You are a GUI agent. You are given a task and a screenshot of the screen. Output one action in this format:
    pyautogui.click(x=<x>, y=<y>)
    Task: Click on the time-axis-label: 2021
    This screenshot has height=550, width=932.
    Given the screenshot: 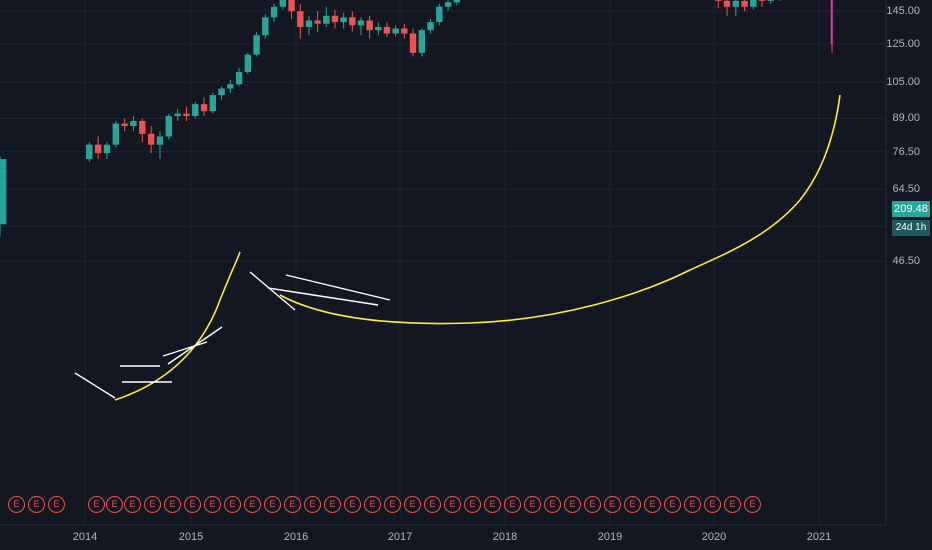 What is the action you would take?
    pyautogui.click(x=819, y=537)
    